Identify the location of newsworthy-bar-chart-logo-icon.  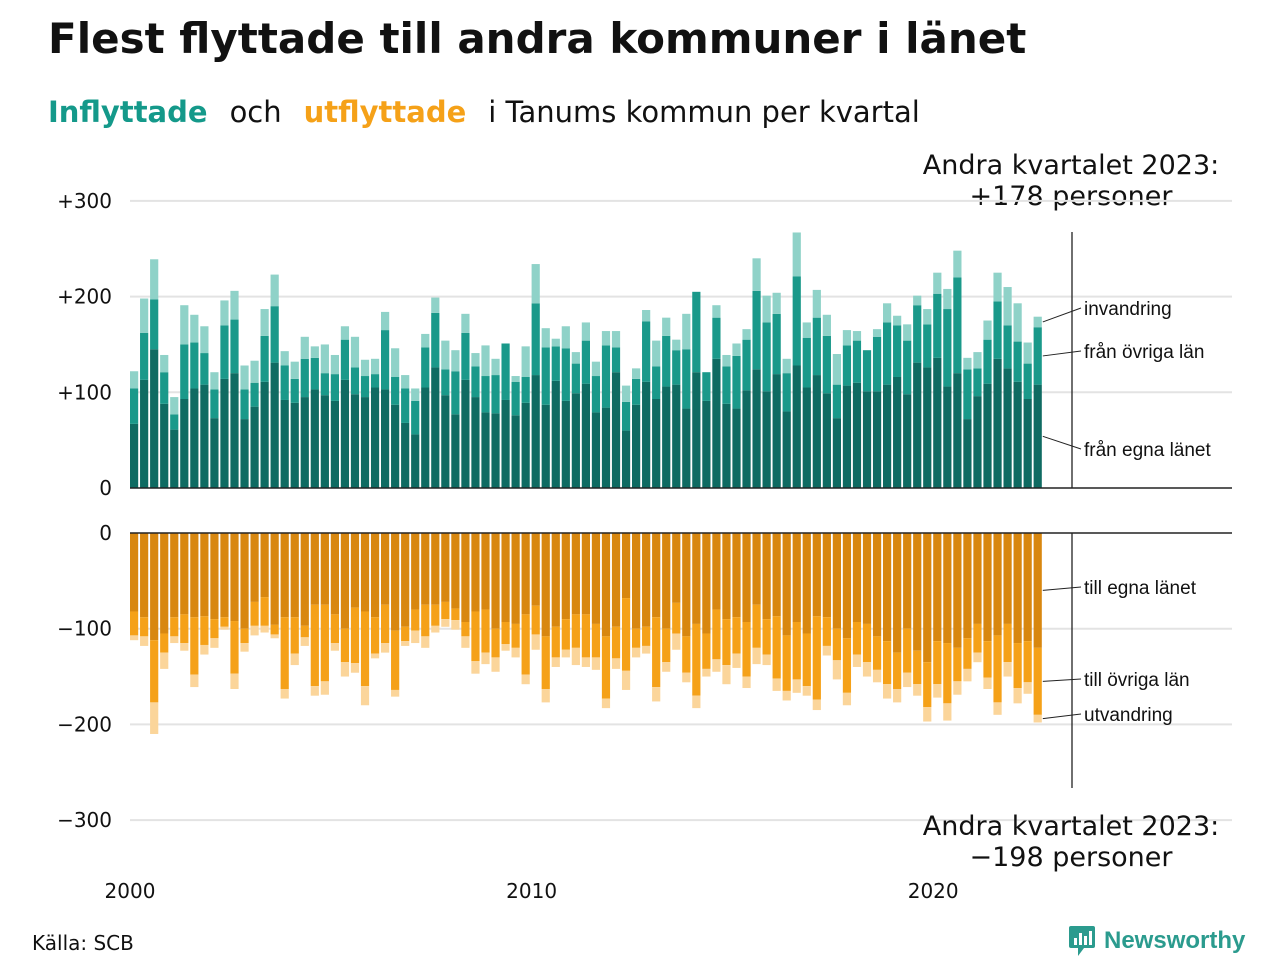
(1082, 941).